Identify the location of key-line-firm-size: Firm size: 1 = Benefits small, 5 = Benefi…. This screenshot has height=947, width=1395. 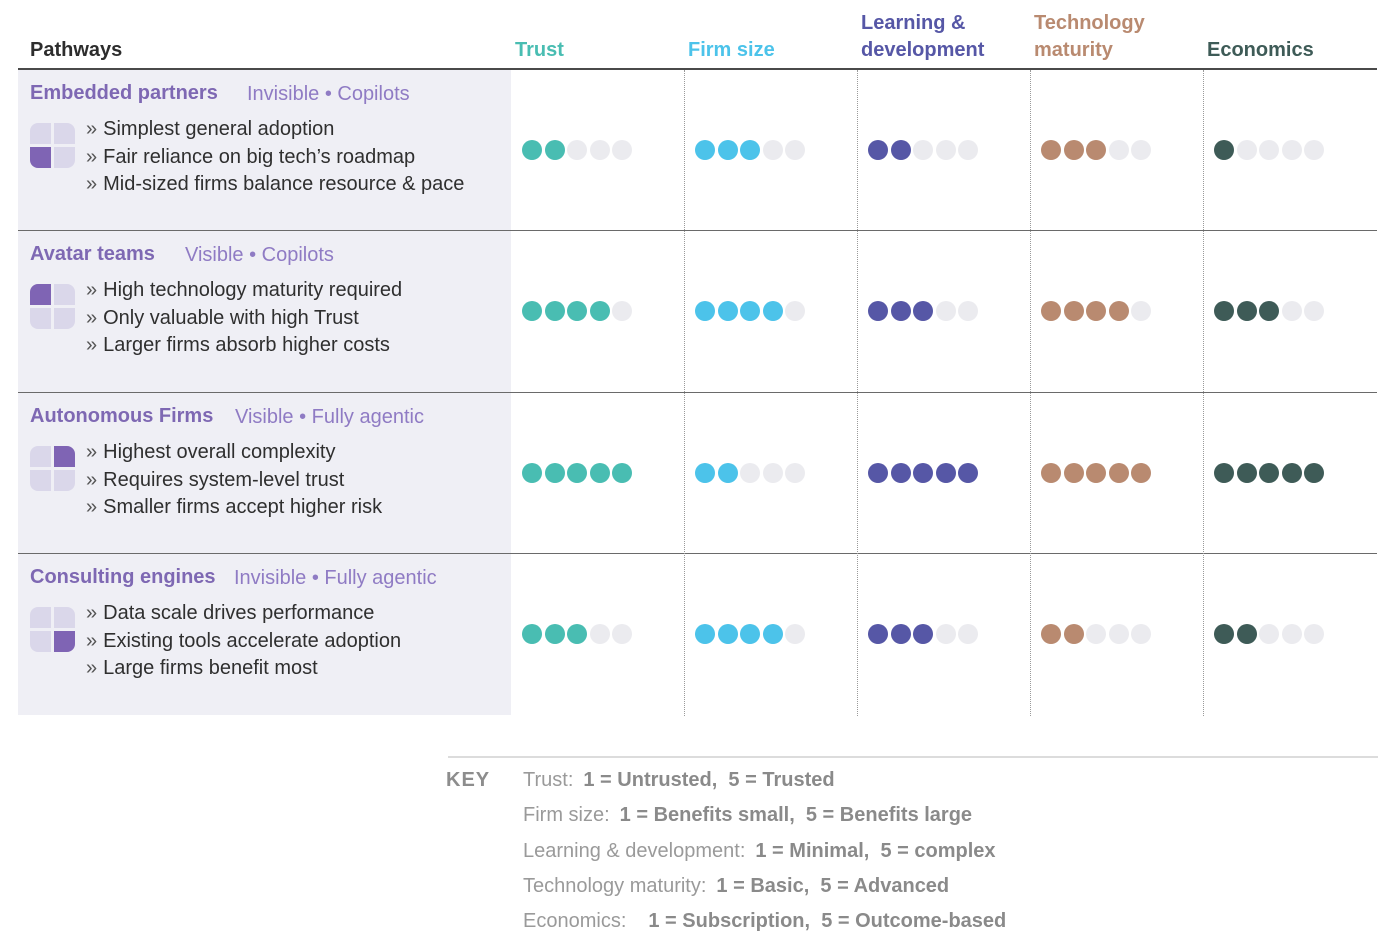
(747, 815).